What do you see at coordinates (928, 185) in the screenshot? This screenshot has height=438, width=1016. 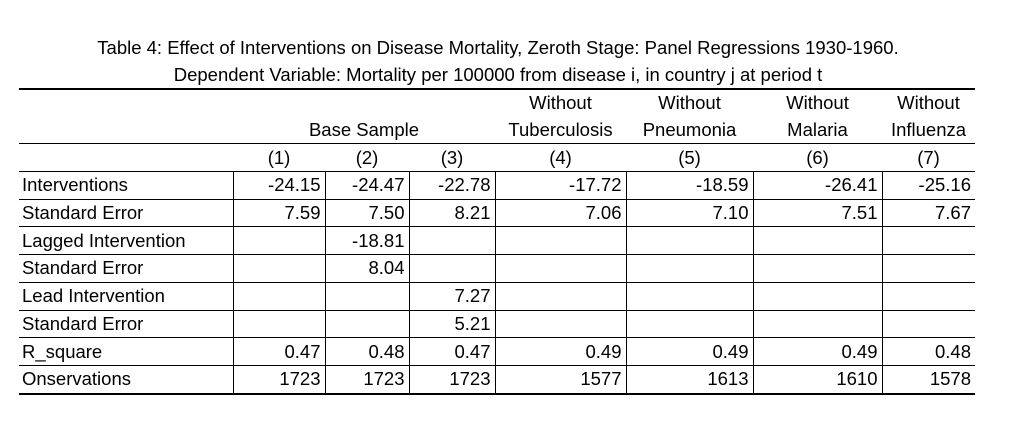 I see `table-cell: -25.16` at bounding box center [928, 185].